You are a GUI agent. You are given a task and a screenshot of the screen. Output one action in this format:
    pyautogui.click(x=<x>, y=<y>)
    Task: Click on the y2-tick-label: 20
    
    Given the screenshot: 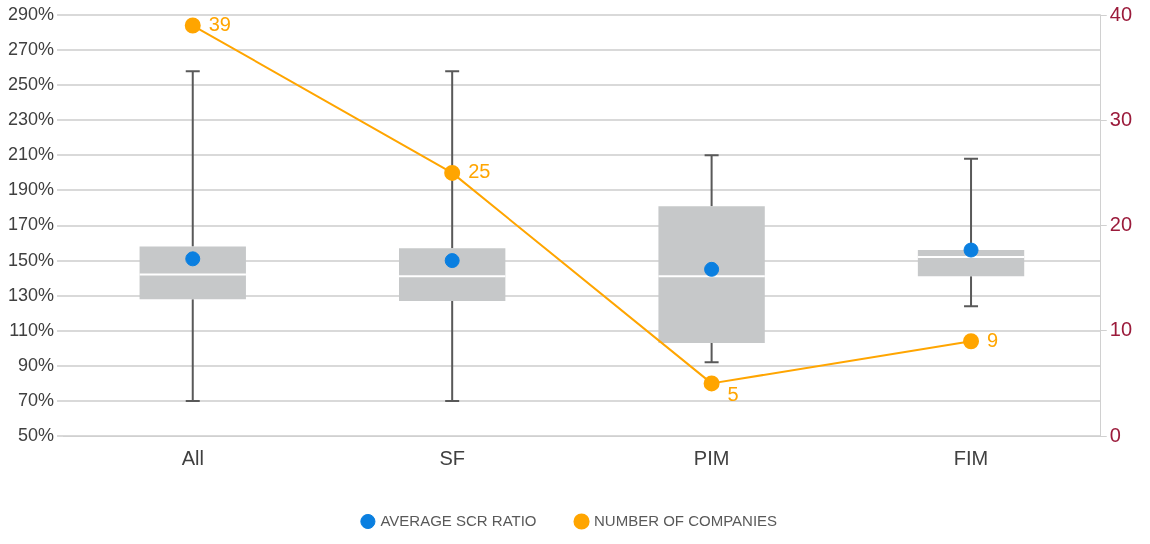 What is the action you would take?
    pyautogui.click(x=1120, y=224)
    